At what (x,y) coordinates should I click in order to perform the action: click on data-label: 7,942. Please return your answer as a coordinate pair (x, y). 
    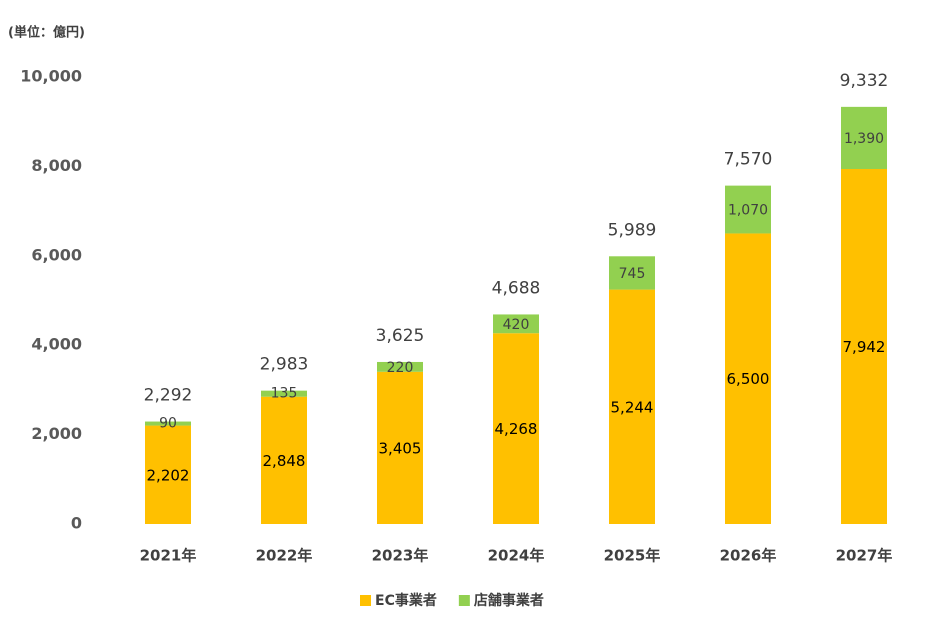
    Looking at the image, I should click on (864, 347).